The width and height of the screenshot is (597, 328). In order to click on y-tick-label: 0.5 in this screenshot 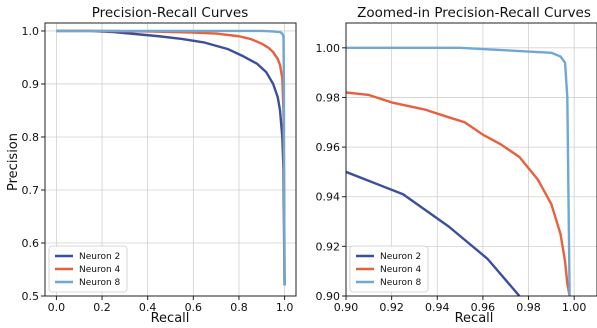, I will do `click(31, 296)`.